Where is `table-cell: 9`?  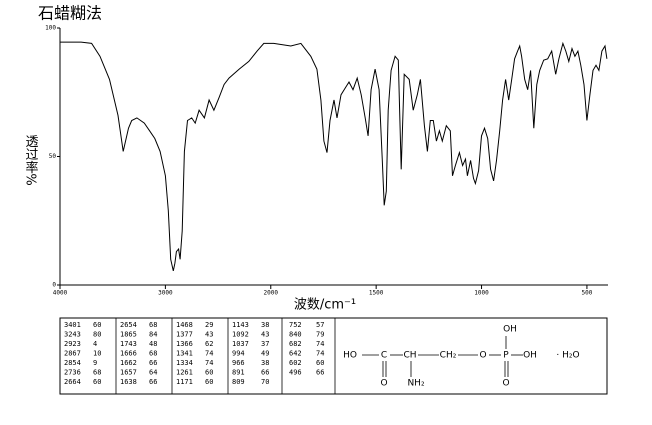 table-cell: 9 is located at coordinates (95, 363).